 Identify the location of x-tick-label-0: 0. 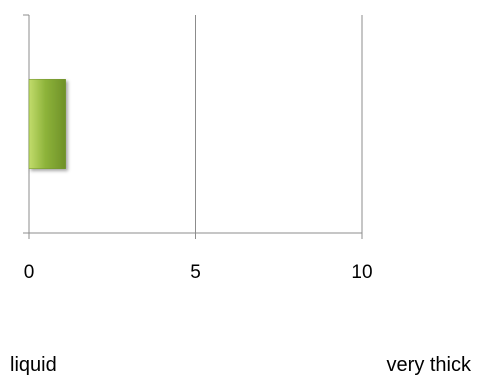
(29, 272).